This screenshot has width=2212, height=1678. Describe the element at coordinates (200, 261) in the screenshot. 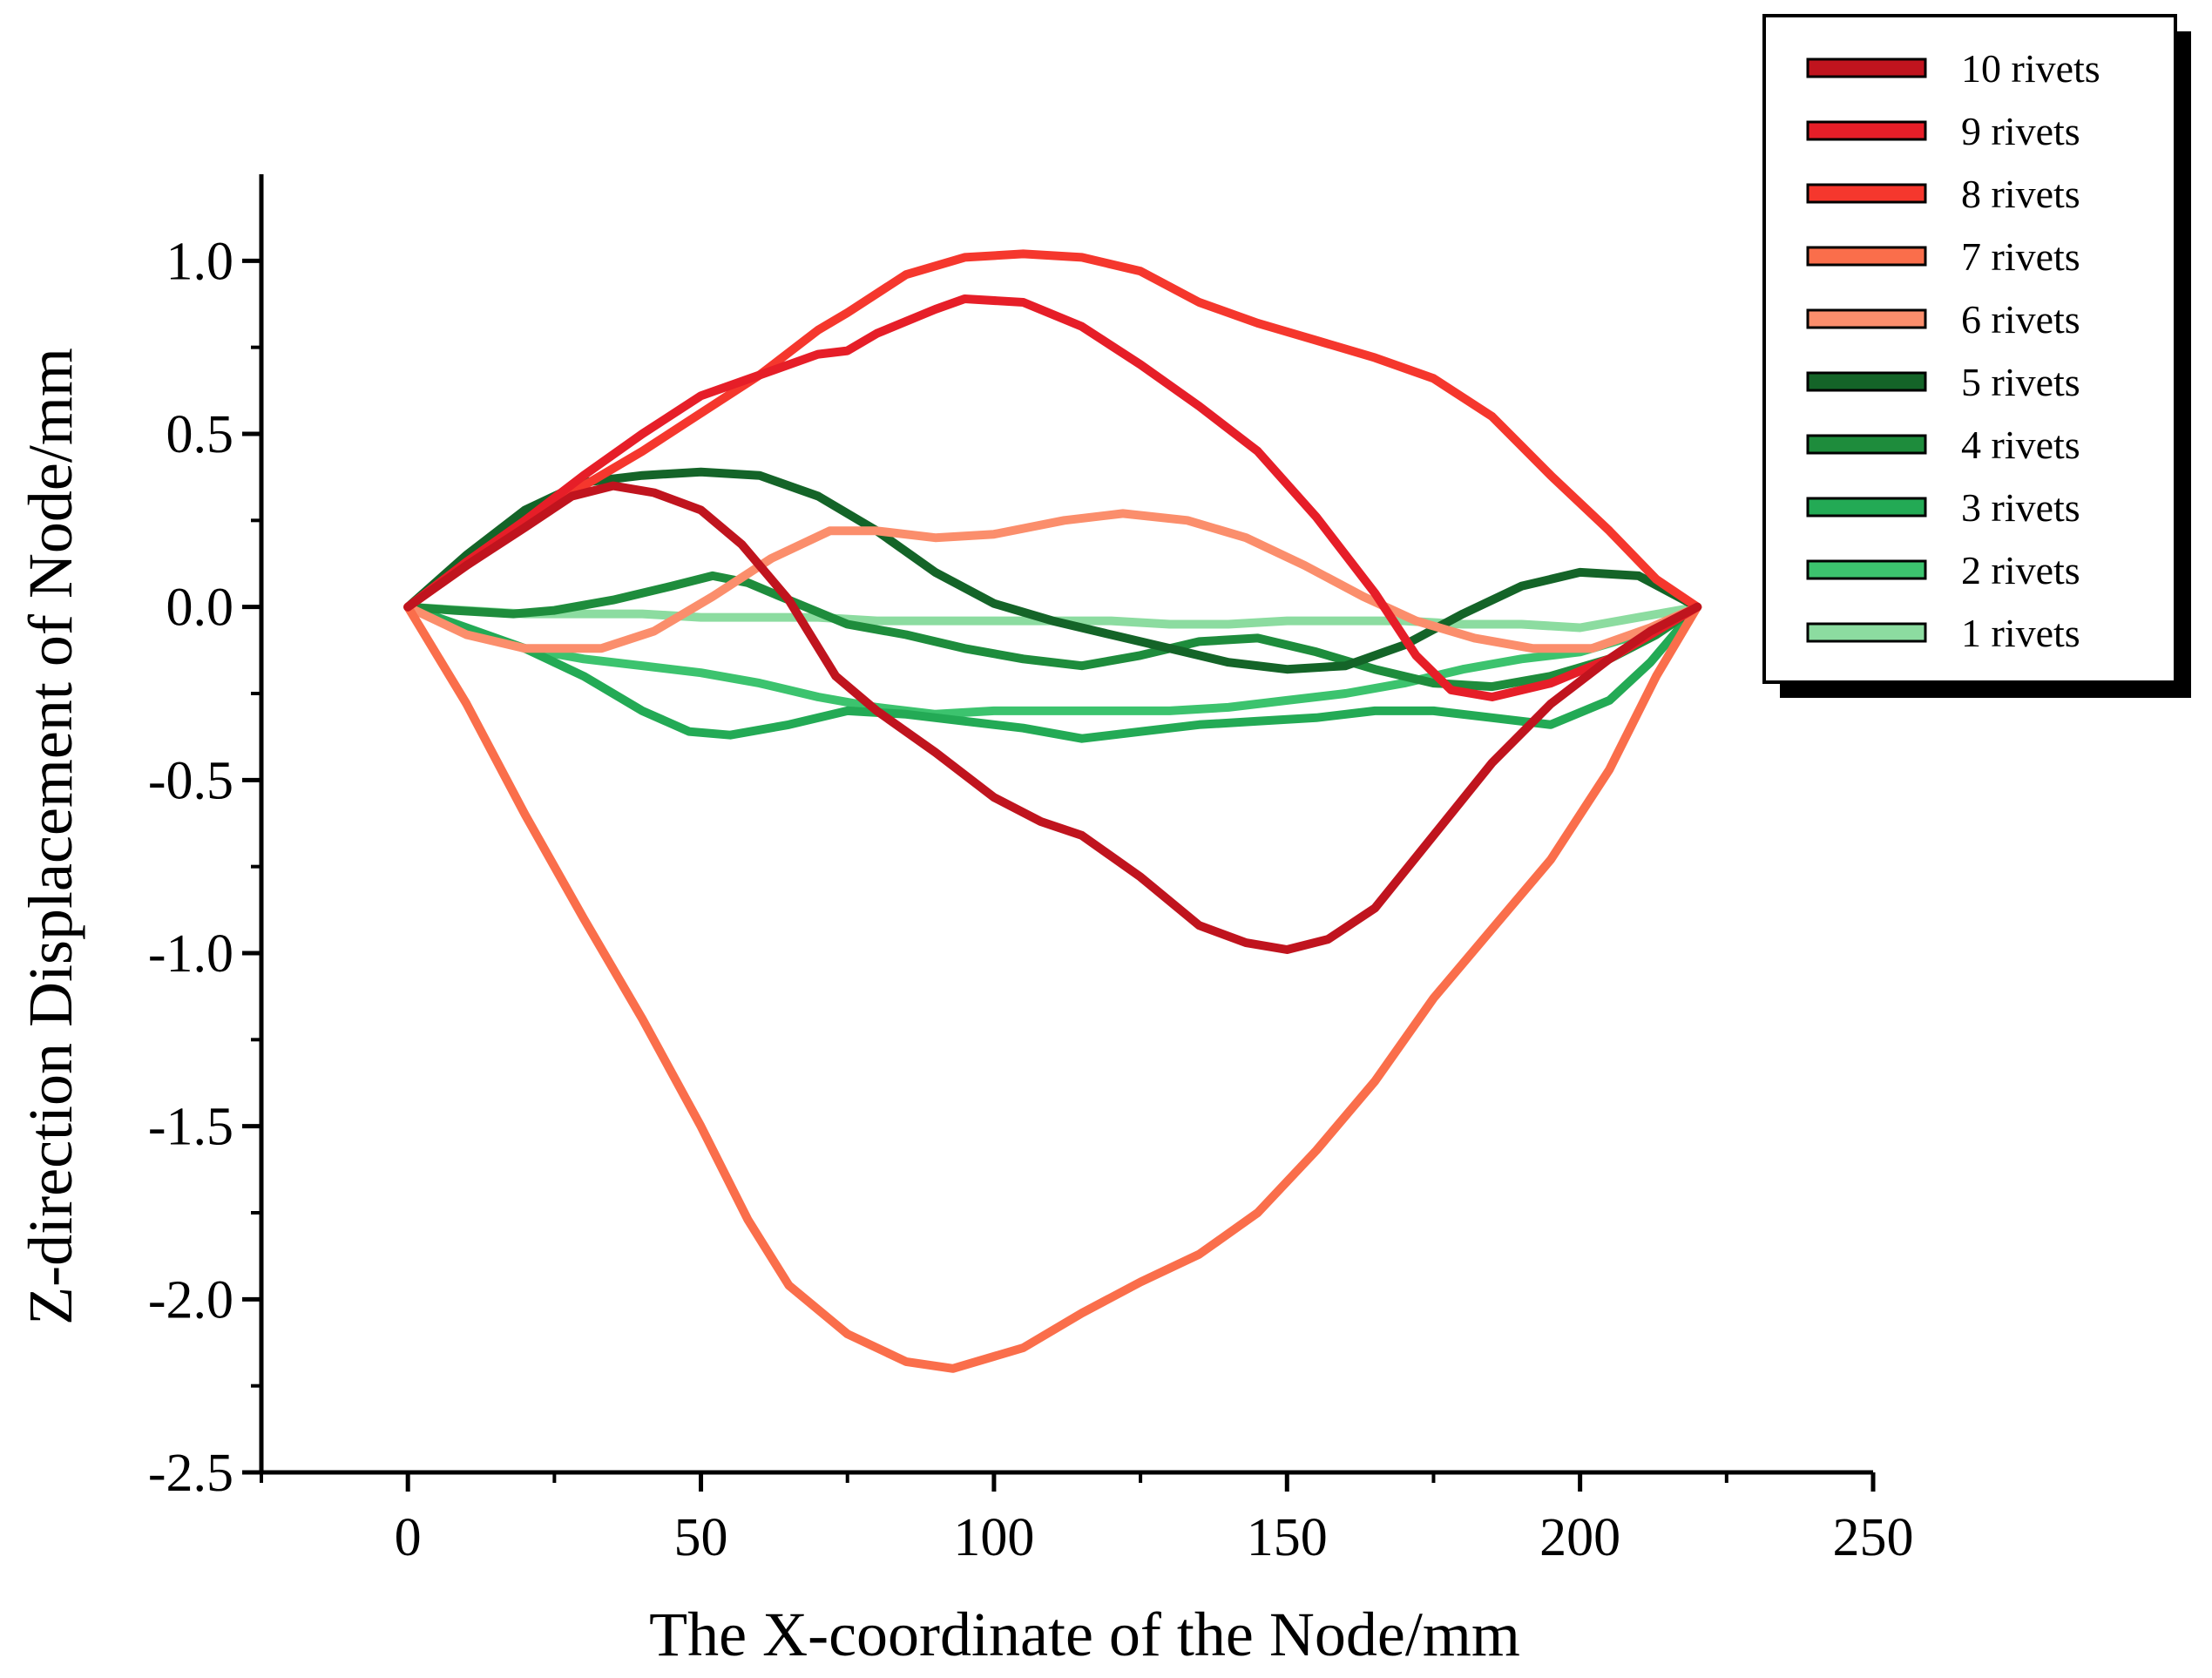

I see `y-tick-label: 1.0` at that location.